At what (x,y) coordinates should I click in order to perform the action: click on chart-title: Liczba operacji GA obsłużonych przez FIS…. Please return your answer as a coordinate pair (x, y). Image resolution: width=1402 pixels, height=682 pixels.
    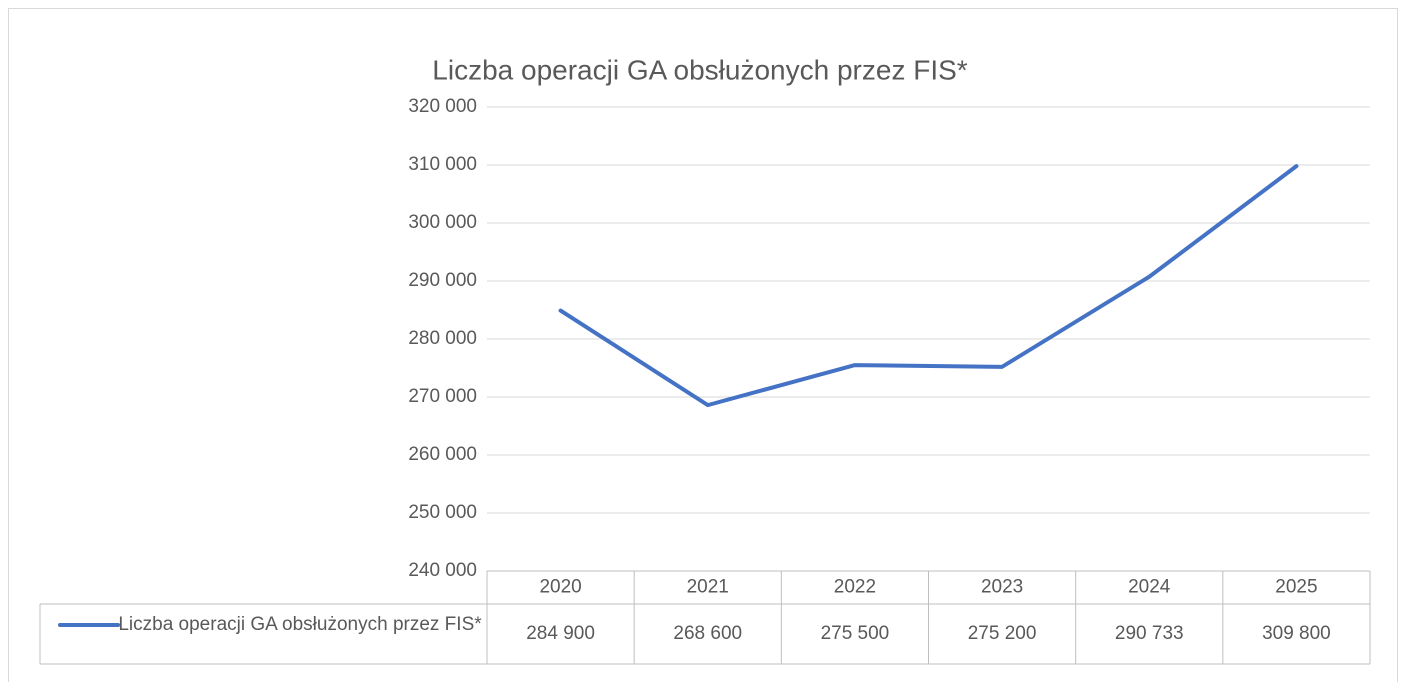
    Looking at the image, I should click on (699, 69).